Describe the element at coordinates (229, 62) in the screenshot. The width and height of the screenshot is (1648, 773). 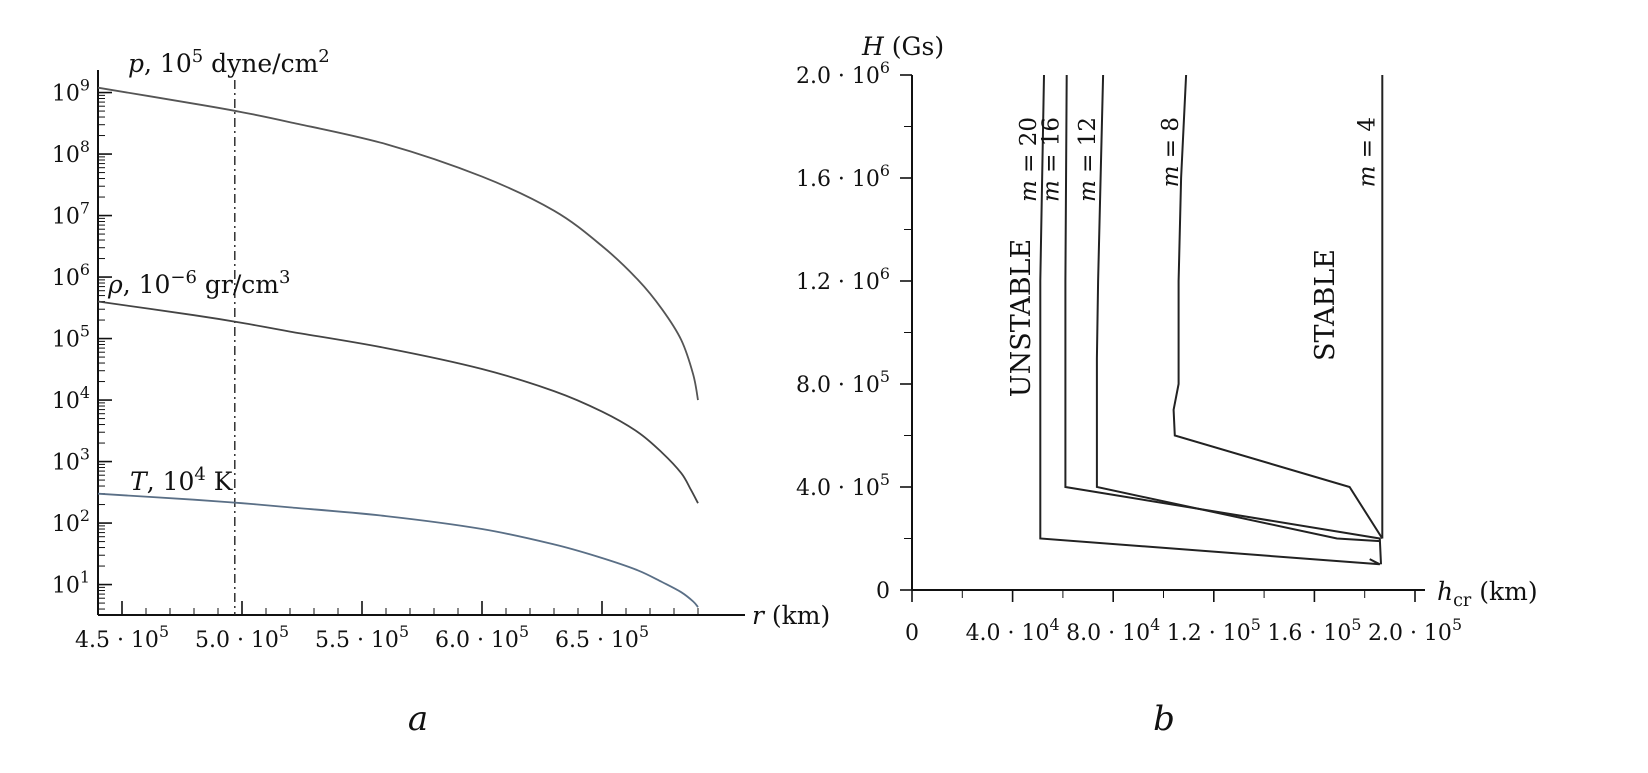
I see `panel-a-series-label-p: p, 105 dyne/cm2` at that location.